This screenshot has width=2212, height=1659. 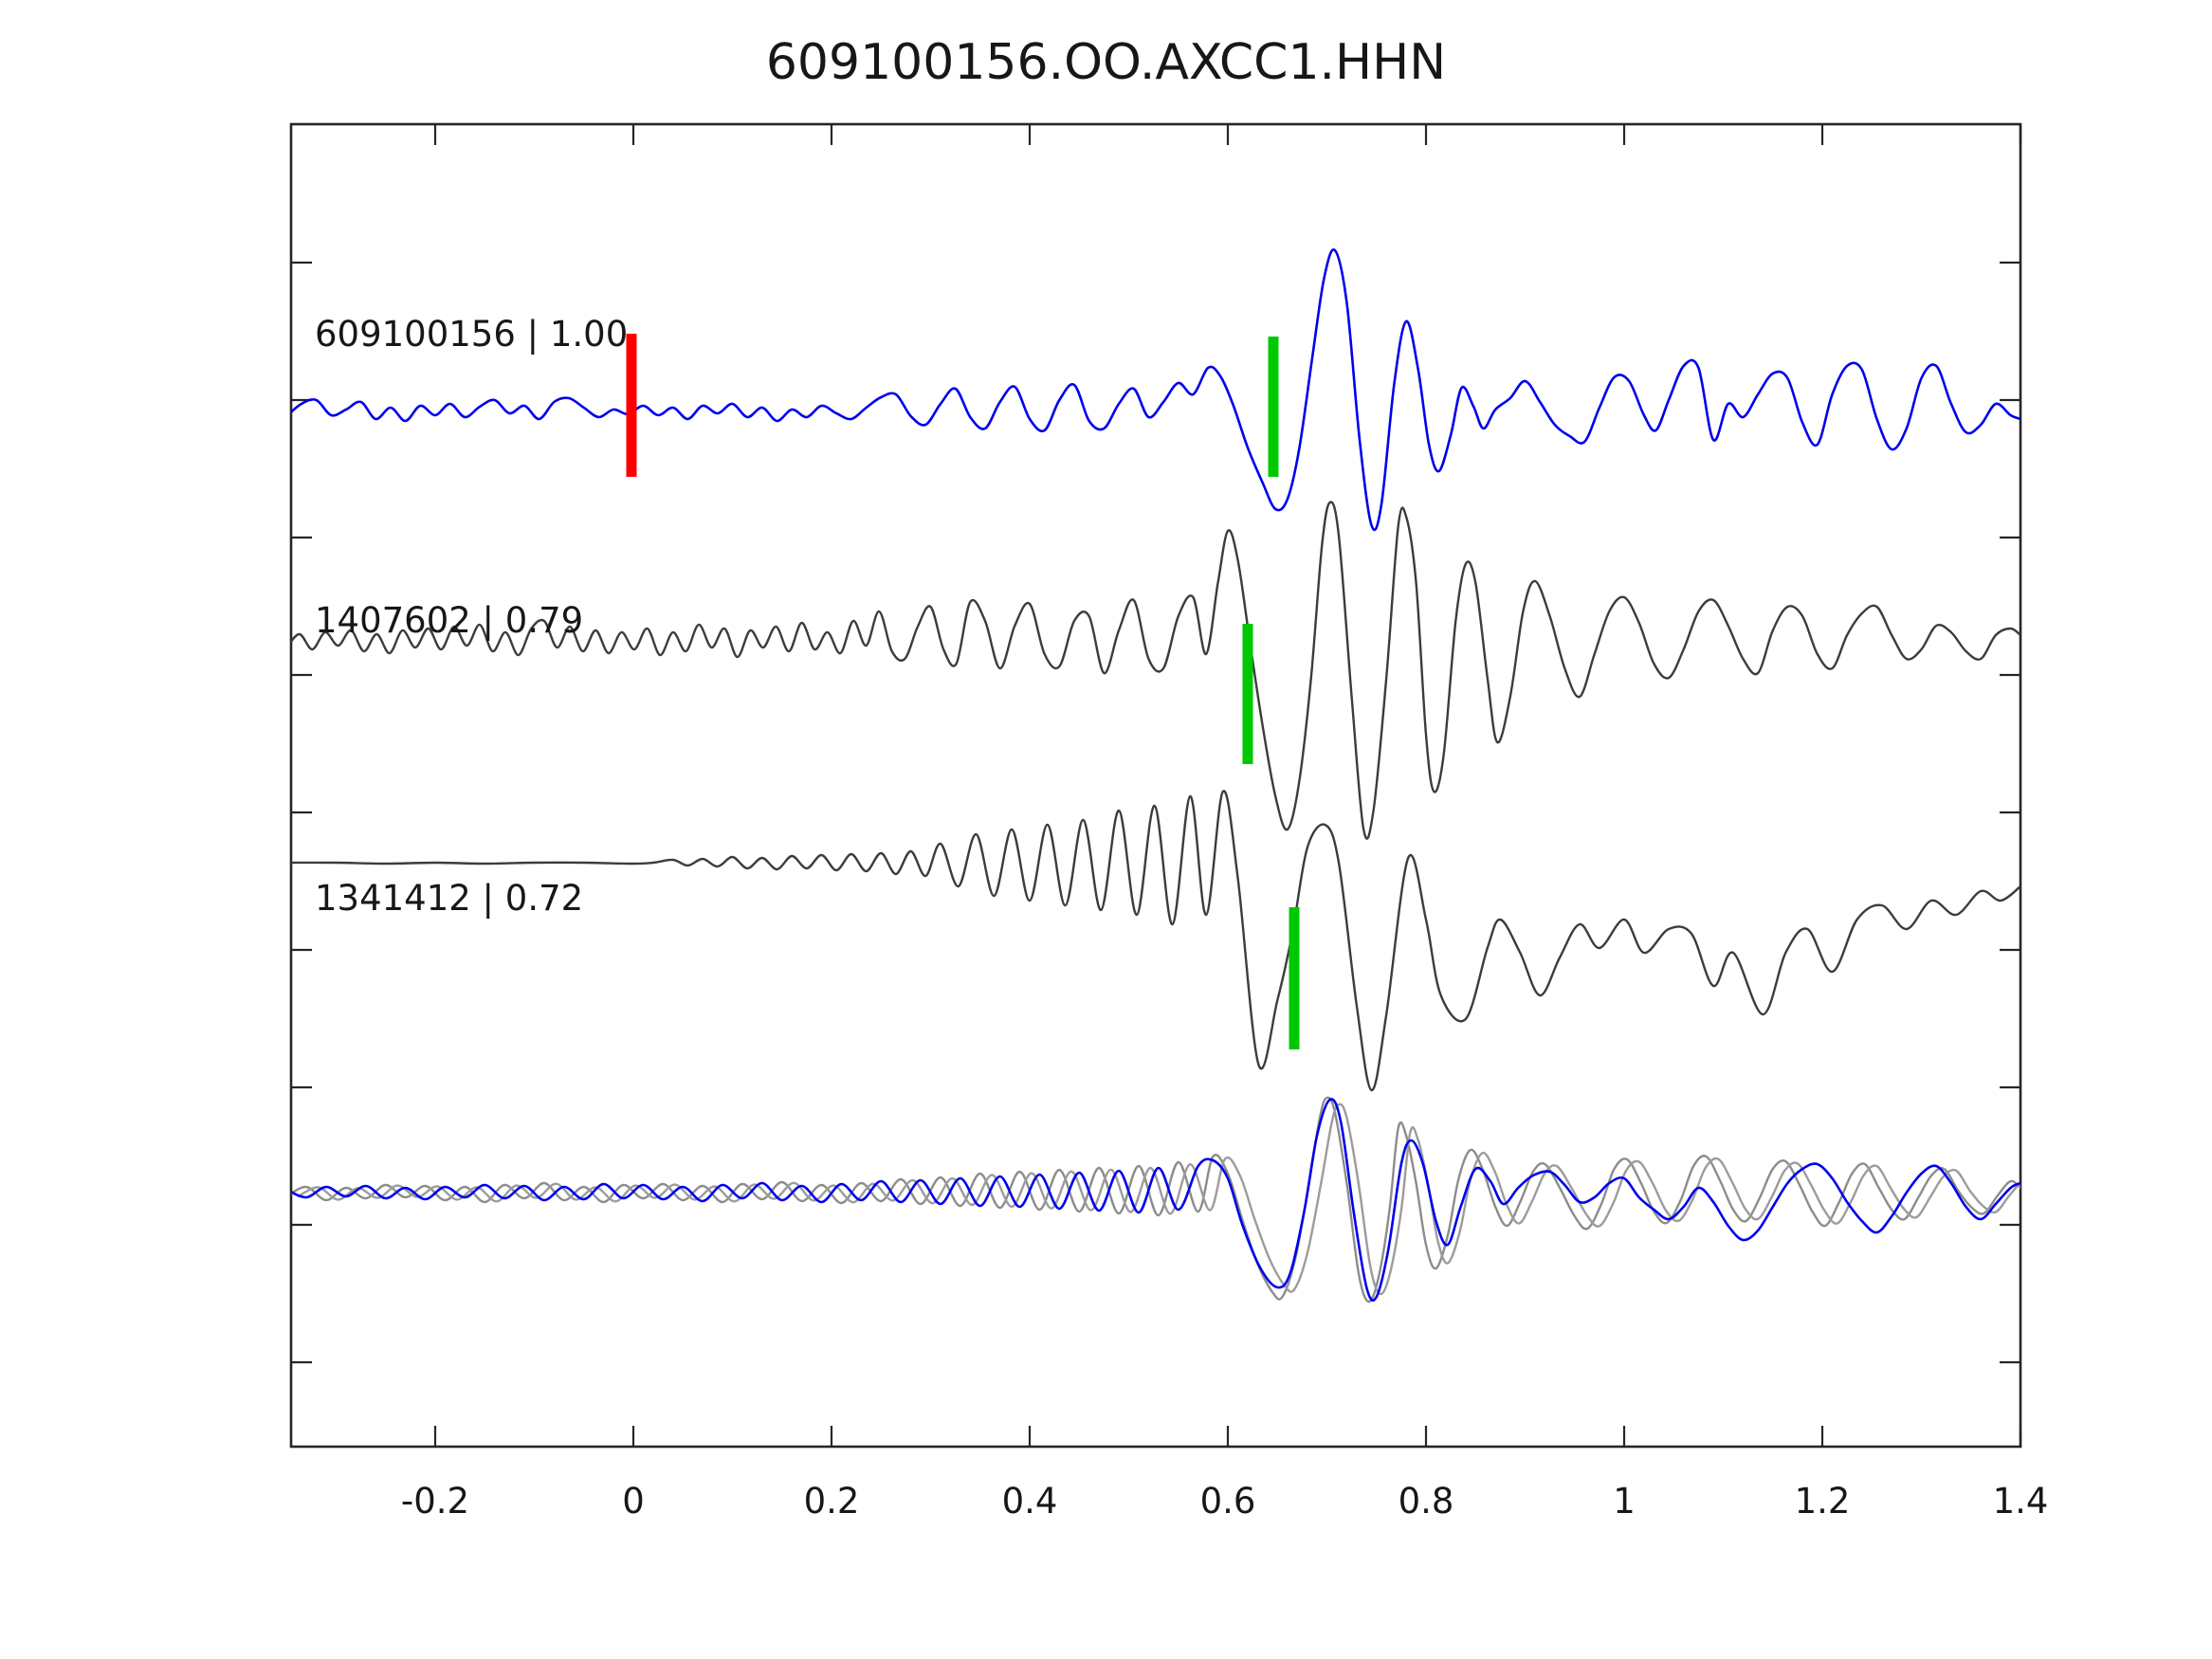 I want to click on x-tick-label: 0.4, so click(x=1030, y=1501).